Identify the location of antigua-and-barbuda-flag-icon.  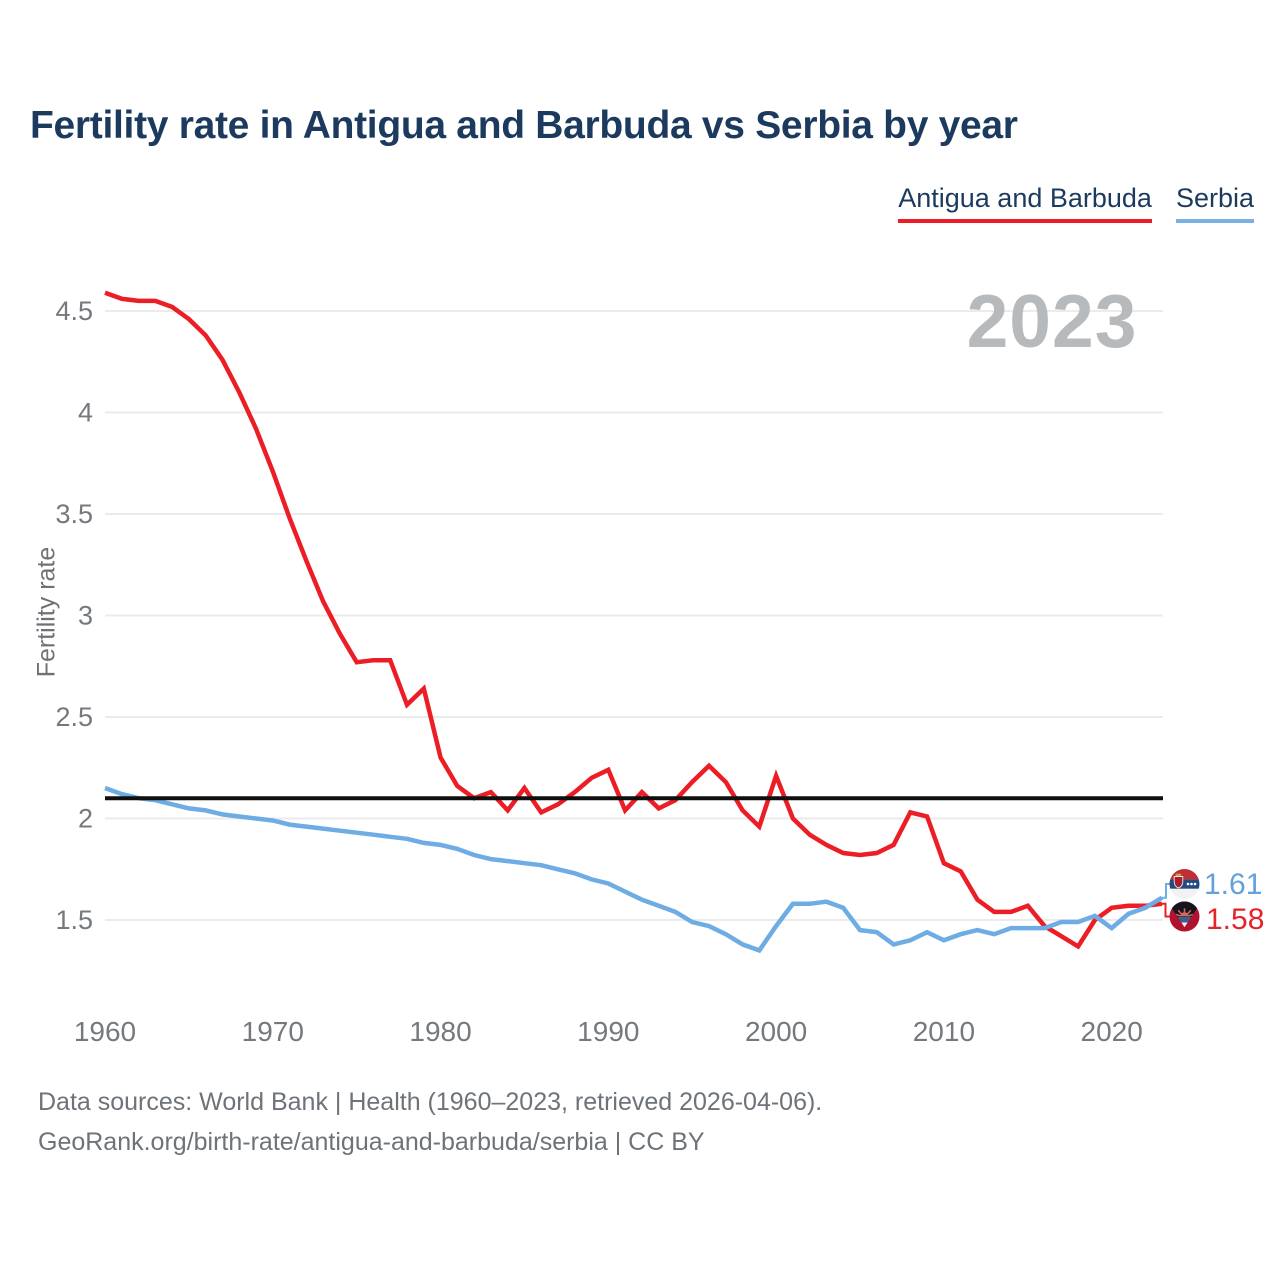
(1184, 916).